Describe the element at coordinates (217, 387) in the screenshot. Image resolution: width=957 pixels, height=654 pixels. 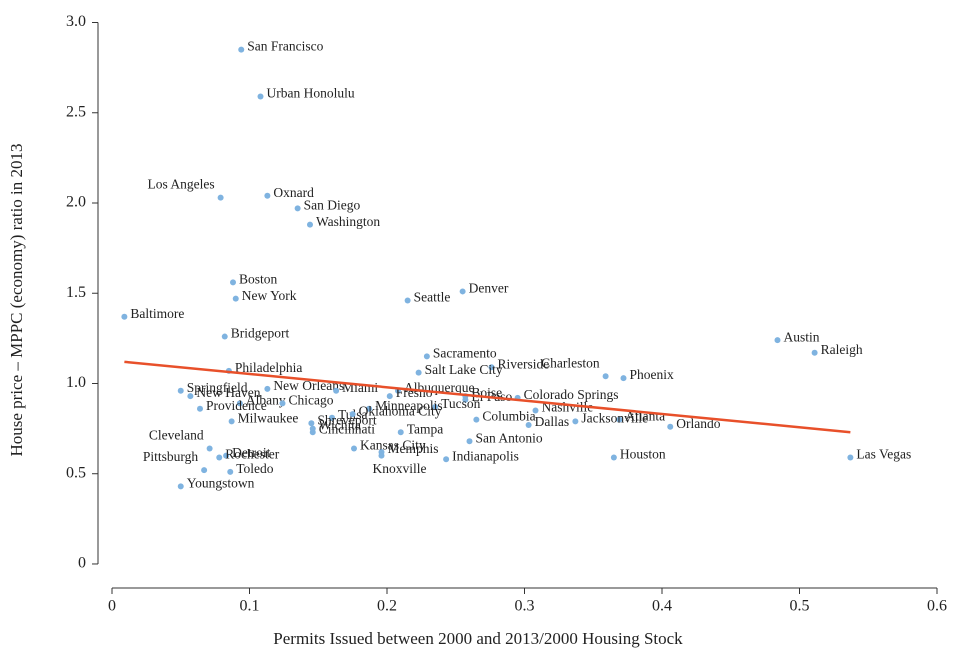
I see `point-label: Springfield` at that location.